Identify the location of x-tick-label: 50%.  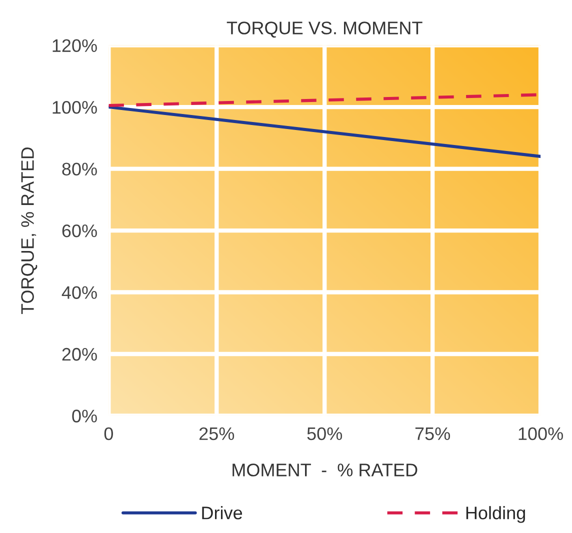
(324, 433).